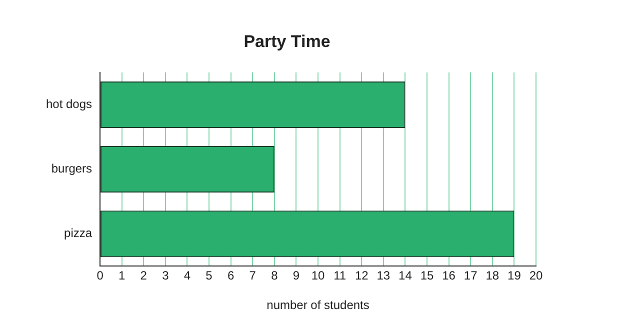  What do you see at coordinates (274, 275) in the screenshot?
I see `x-tick-label: 8` at bounding box center [274, 275].